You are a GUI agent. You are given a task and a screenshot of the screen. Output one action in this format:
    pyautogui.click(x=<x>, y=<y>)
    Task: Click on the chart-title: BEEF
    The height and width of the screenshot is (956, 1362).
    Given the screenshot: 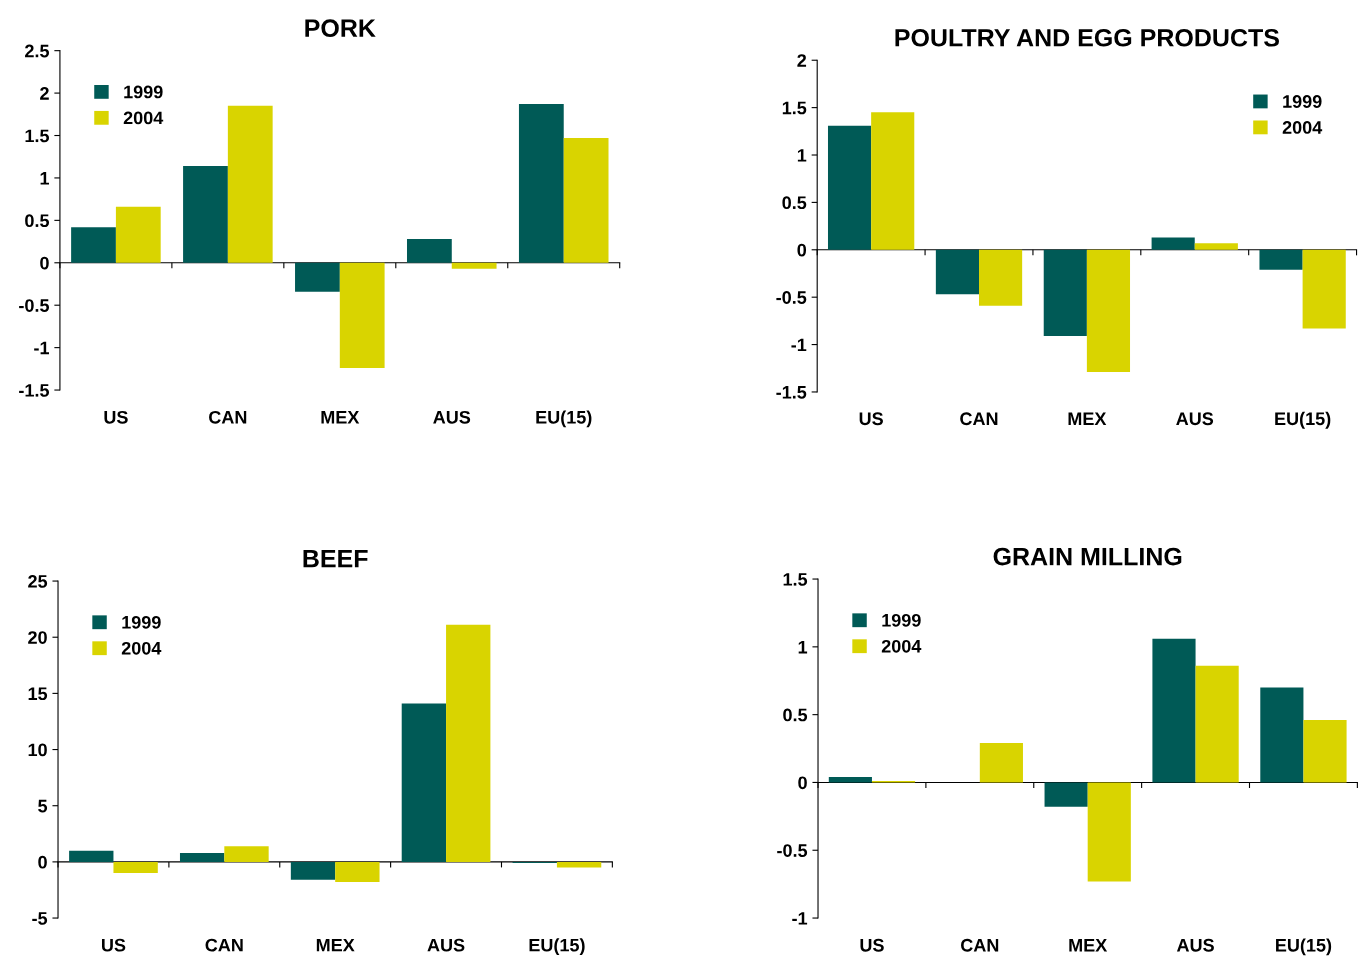 What is the action you would take?
    pyautogui.click(x=335, y=558)
    